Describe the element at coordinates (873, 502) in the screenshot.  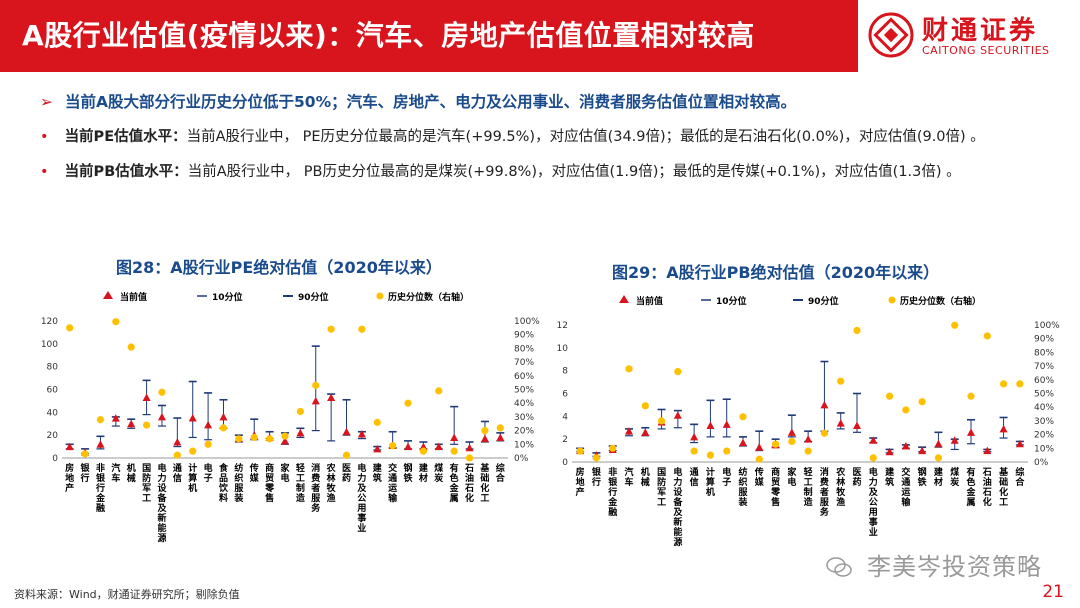
I see `x-tick-label: 电力及公用事业` at that location.